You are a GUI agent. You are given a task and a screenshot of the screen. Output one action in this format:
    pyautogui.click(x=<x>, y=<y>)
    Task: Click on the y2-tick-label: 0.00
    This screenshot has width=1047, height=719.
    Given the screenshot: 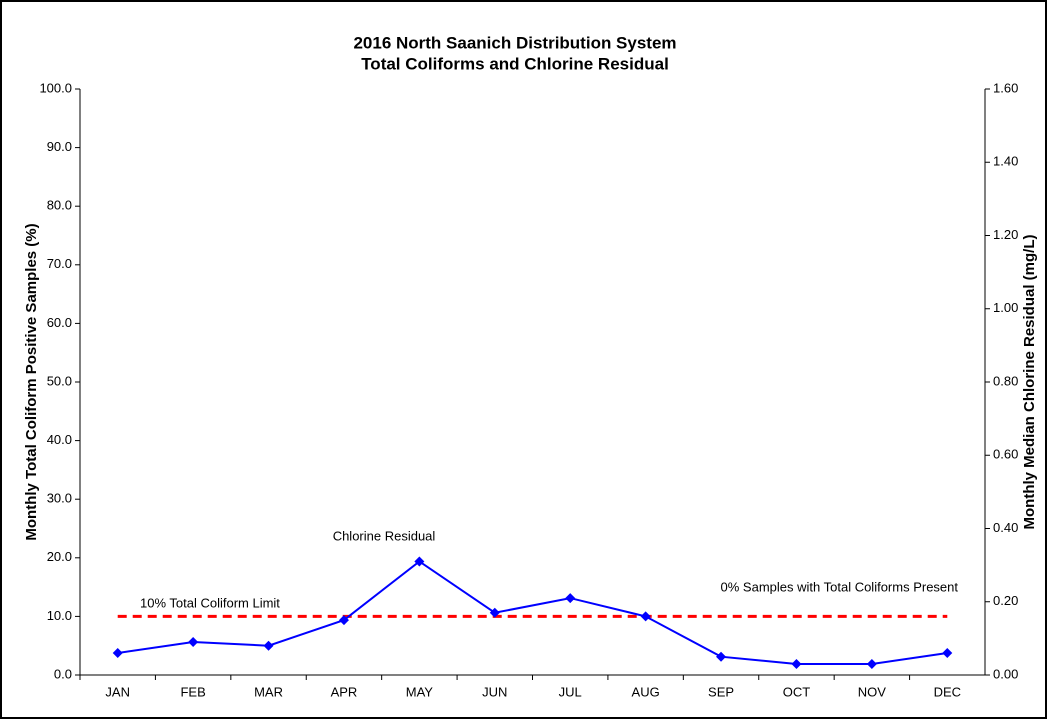 What is the action you would take?
    pyautogui.click(x=1005, y=673)
    